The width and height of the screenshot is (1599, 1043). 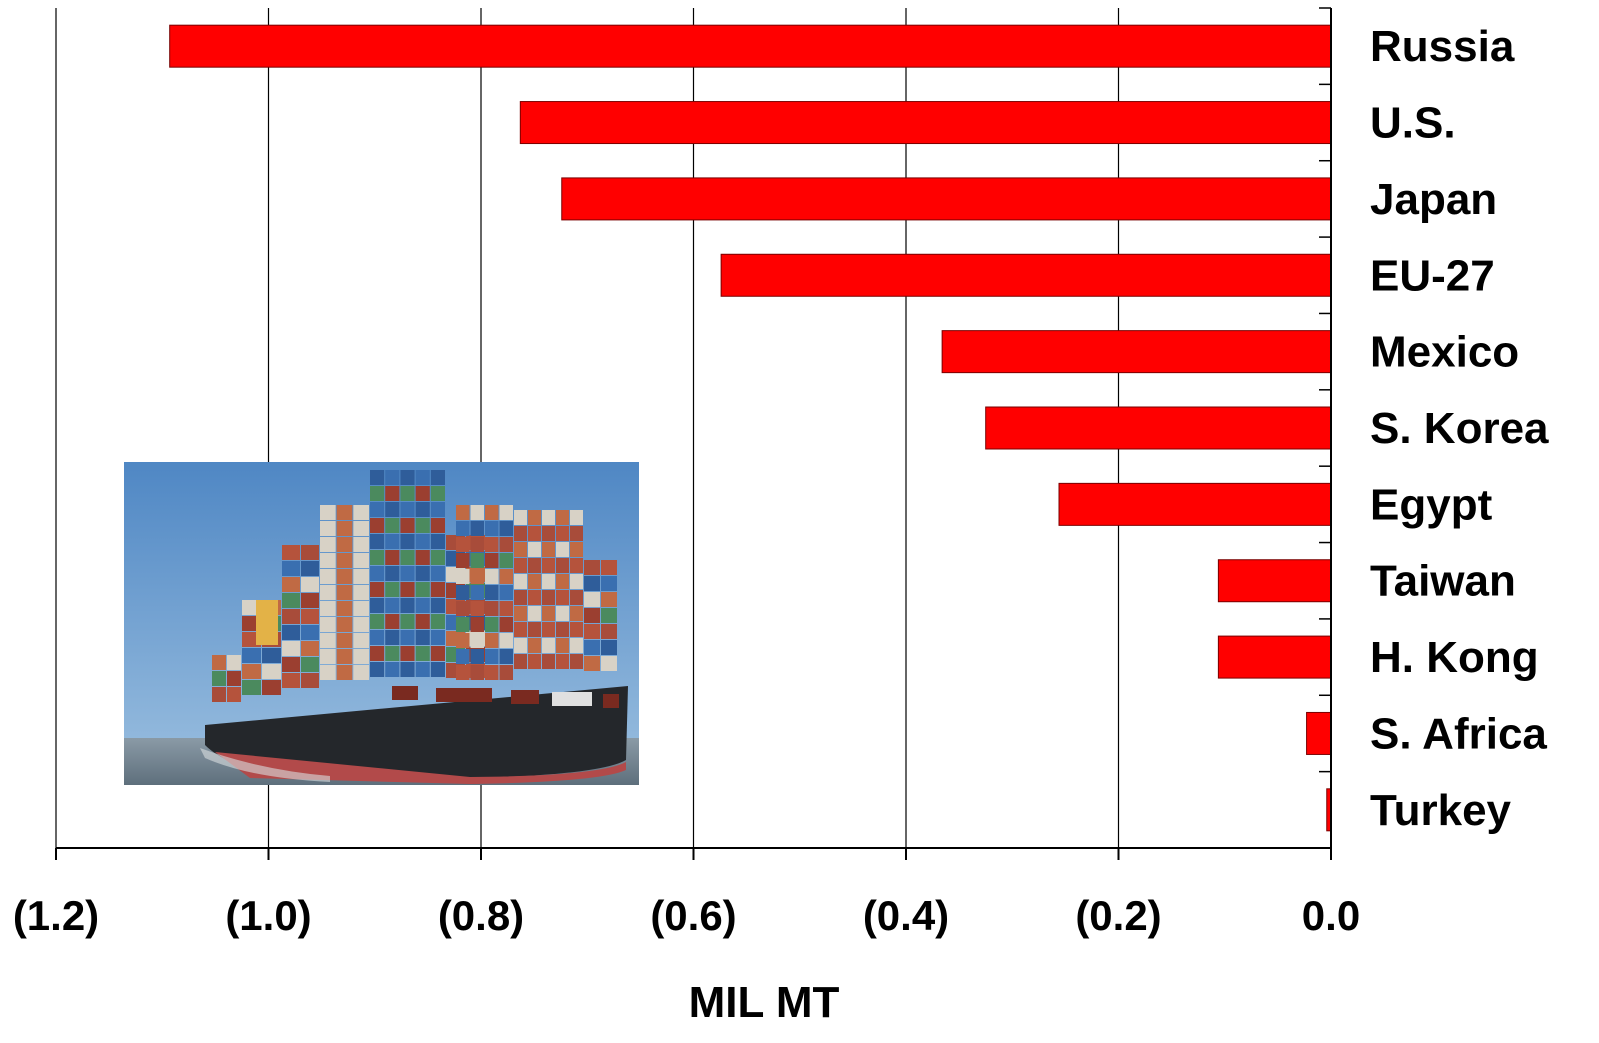 What do you see at coordinates (1319, 733) in the screenshot?
I see `bar-s-africa` at bounding box center [1319, 733].